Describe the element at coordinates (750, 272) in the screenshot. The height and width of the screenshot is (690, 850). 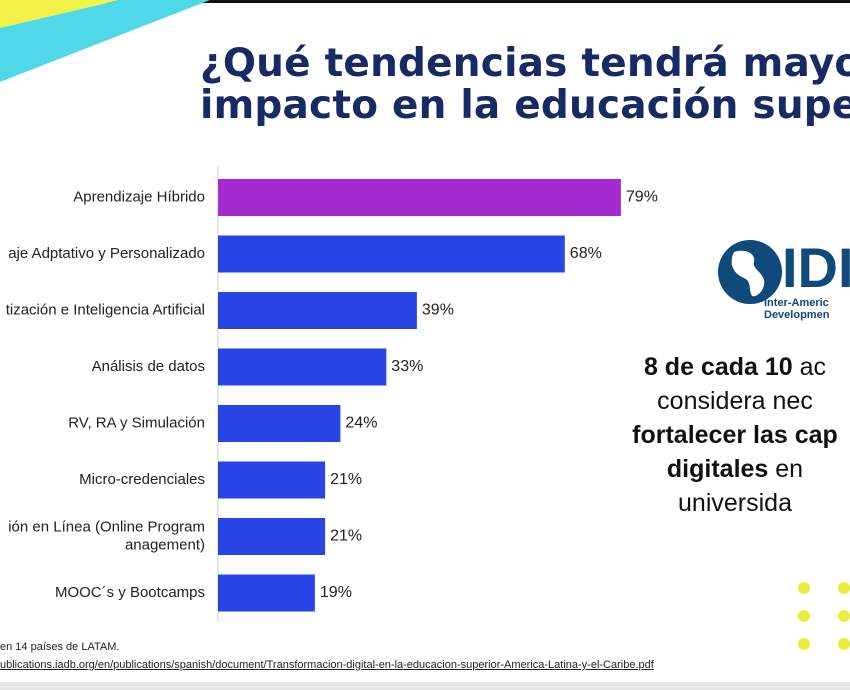
I see `globe-americas-icon` at that location.